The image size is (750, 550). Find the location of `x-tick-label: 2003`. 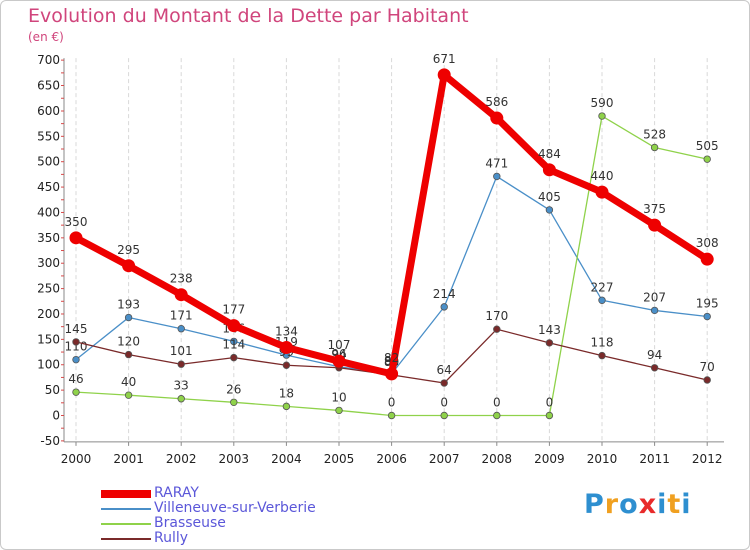

x-tick-label: 2003 is located at coordinates (234, 459).